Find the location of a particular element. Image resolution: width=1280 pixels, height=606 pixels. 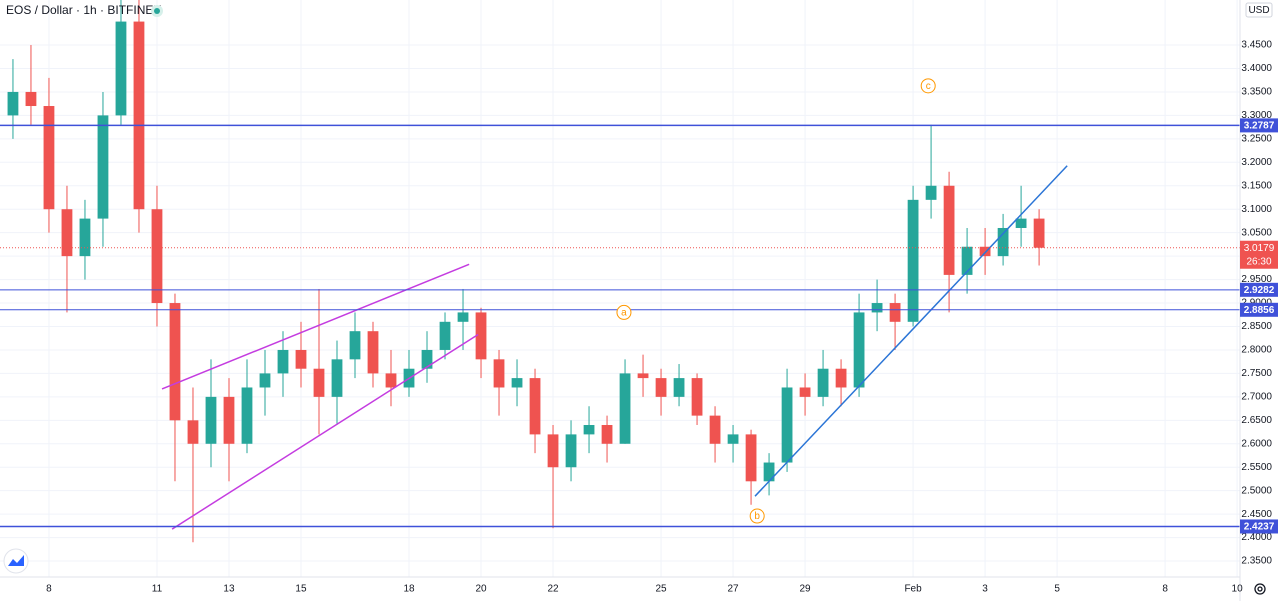

x-tick-label: 5 is located at coordinates (1057, 589).